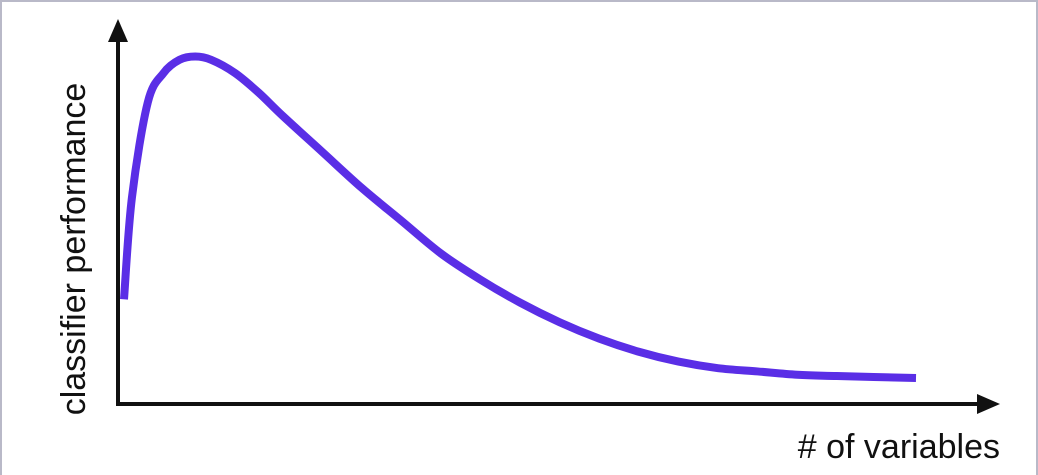 The image size is (1038, 475). I want to click on y-axis-label: classifier performance, so click(74, 249).